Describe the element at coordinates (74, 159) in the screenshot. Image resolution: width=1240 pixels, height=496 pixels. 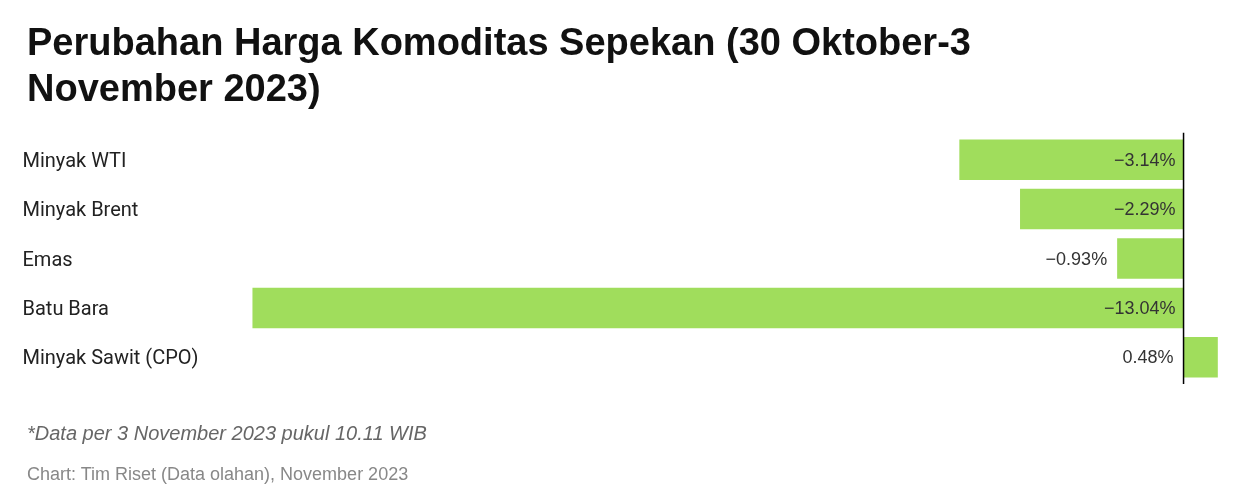
I see `y-tick-label: Minyak WTI` at that location.